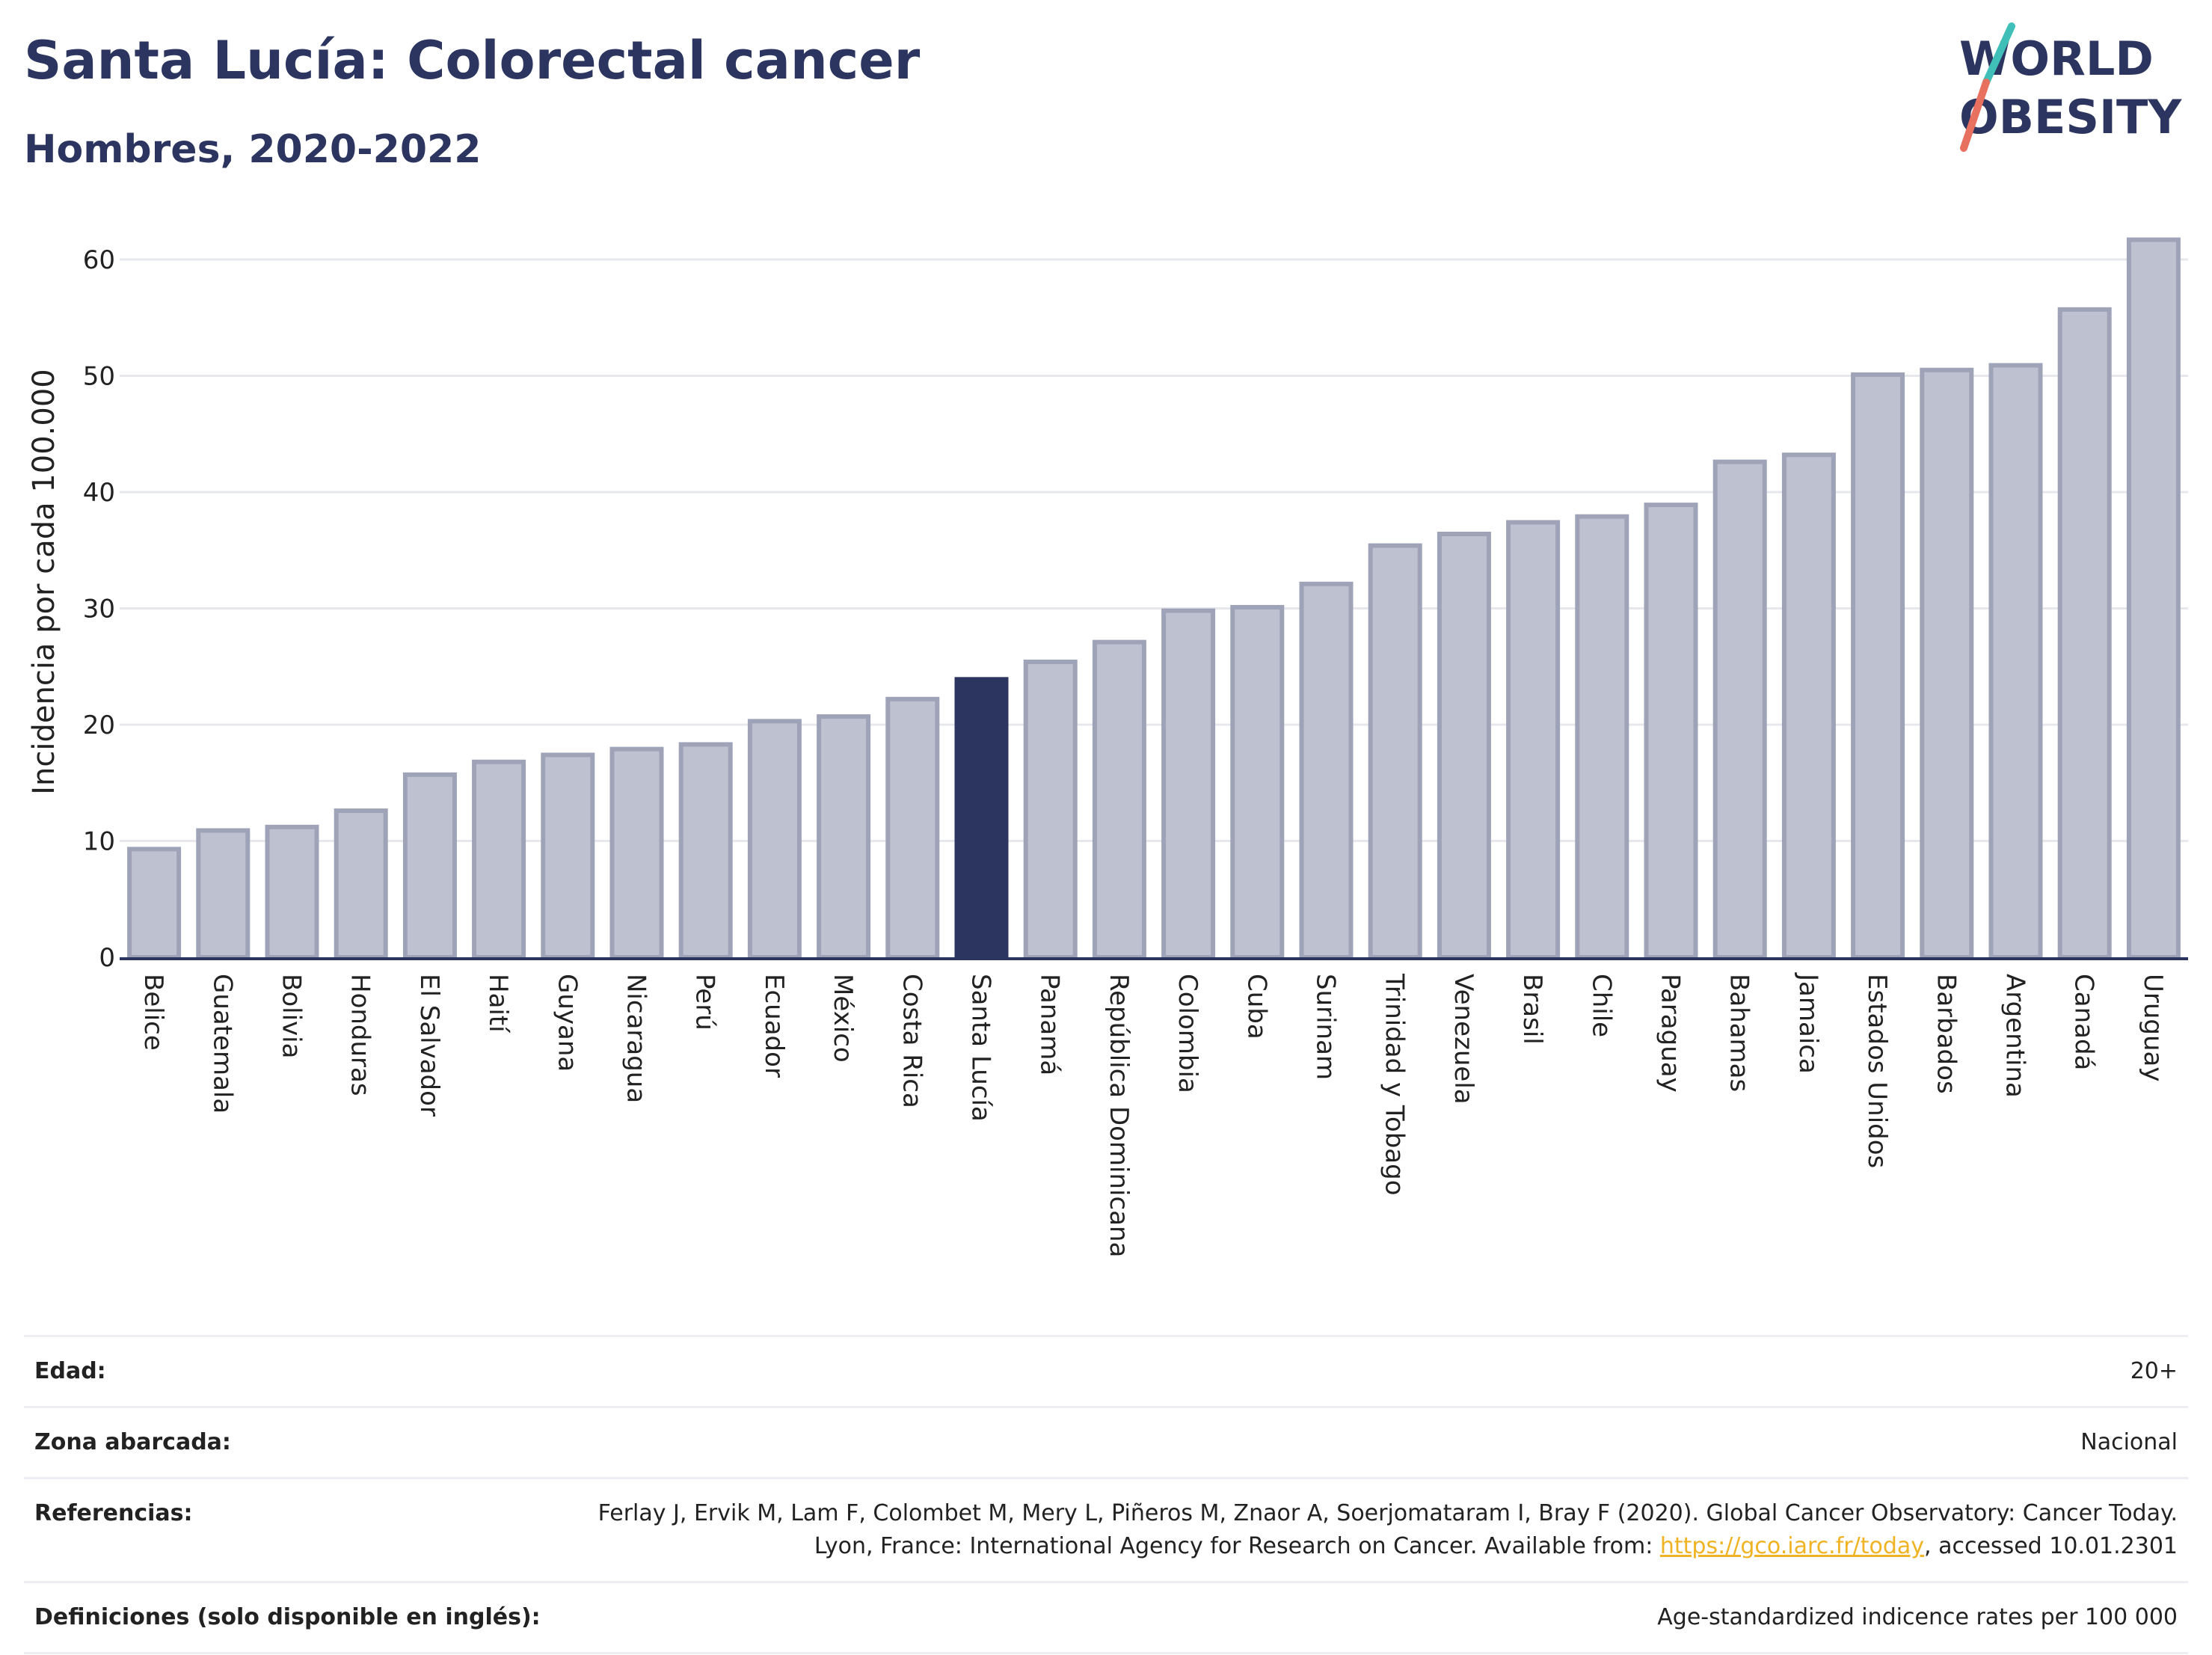 The width and height of the screenshot is (2212, 1655). I want to click on y-axis-title: Incidencia por cada 100.000, so click(44, 582).